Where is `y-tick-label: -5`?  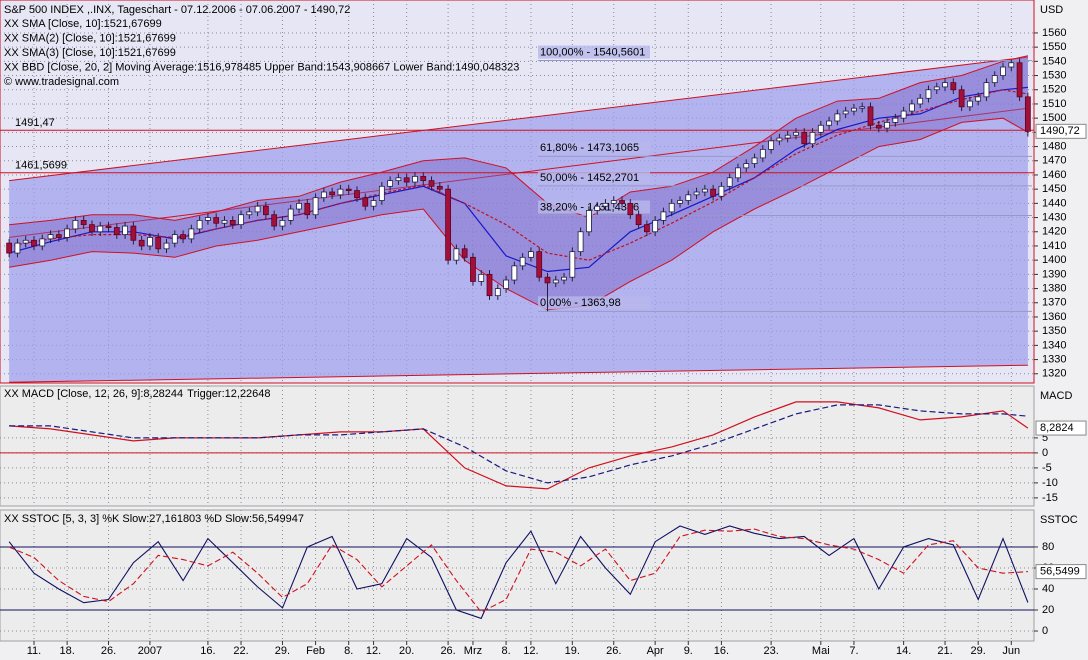
y-tick-label: -5 is located at coordinates (1047, 468).